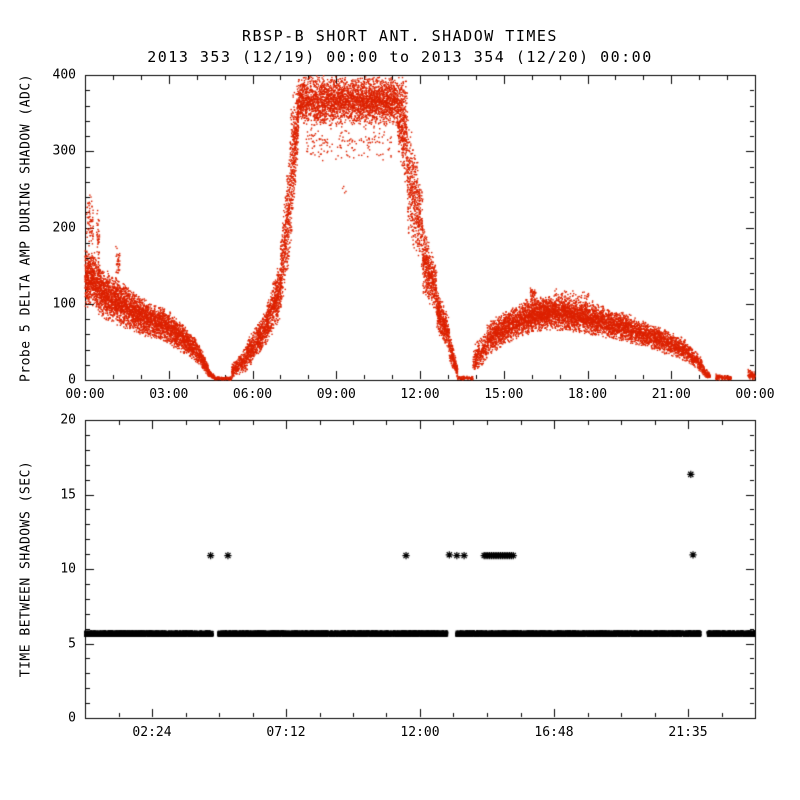 The image size is (800, 800). What do you see at coordinates (64, 227) in the screenshot?
I see `y-tick-label-probe5-delta-amp: 200` at bounding box center [64, 227].